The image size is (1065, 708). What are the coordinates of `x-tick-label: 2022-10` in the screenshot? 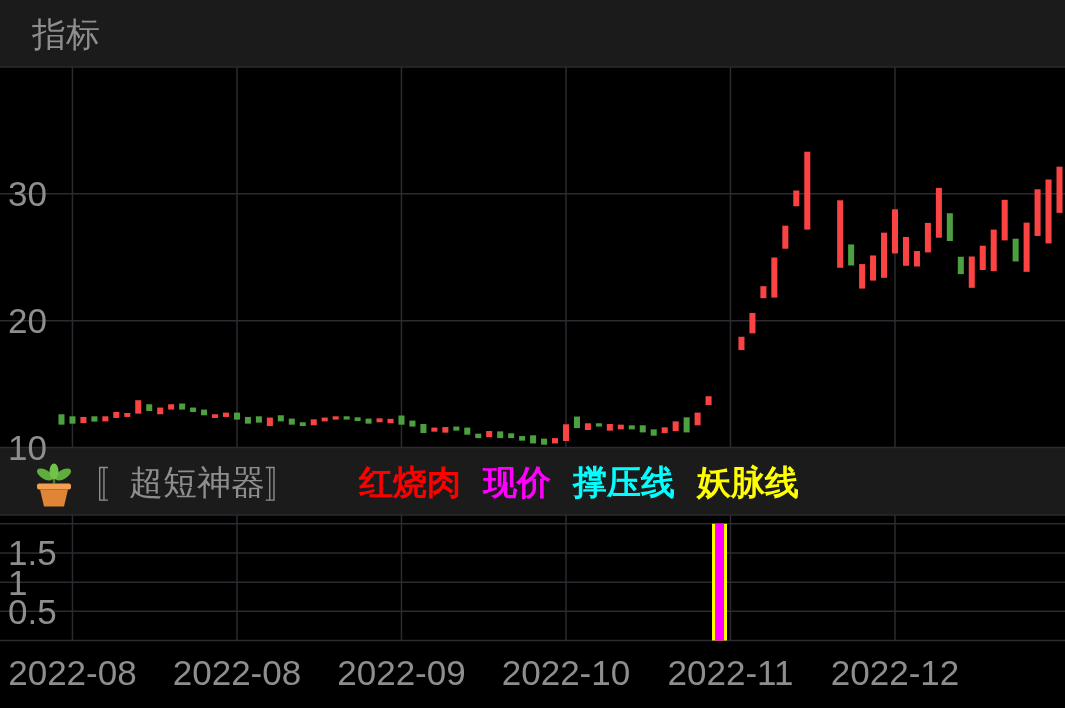 It's located at (566, 672).